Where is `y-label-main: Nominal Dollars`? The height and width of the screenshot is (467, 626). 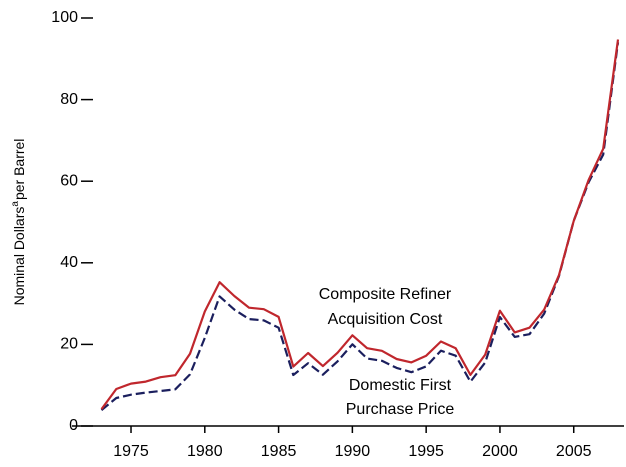
y-label-main: Nominal Dollars is located at coordinates (19, 256).